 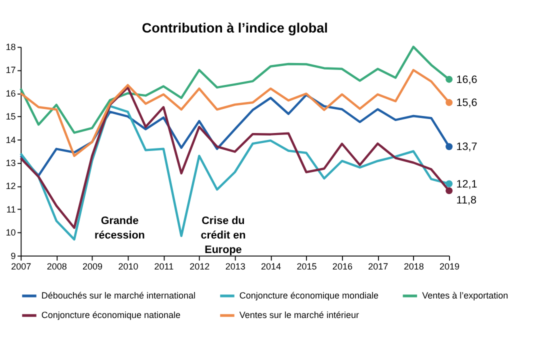 What do you see at coordinates (11, 209) in the screenshot?
I see `y-tick-label: 11` at bounding box center [11, 209].